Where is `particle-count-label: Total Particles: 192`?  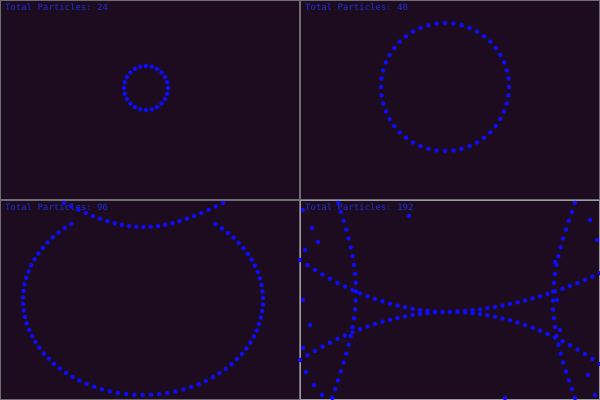
particle-count-label: Total Particles: 192 is located at coordinates (359, 208).